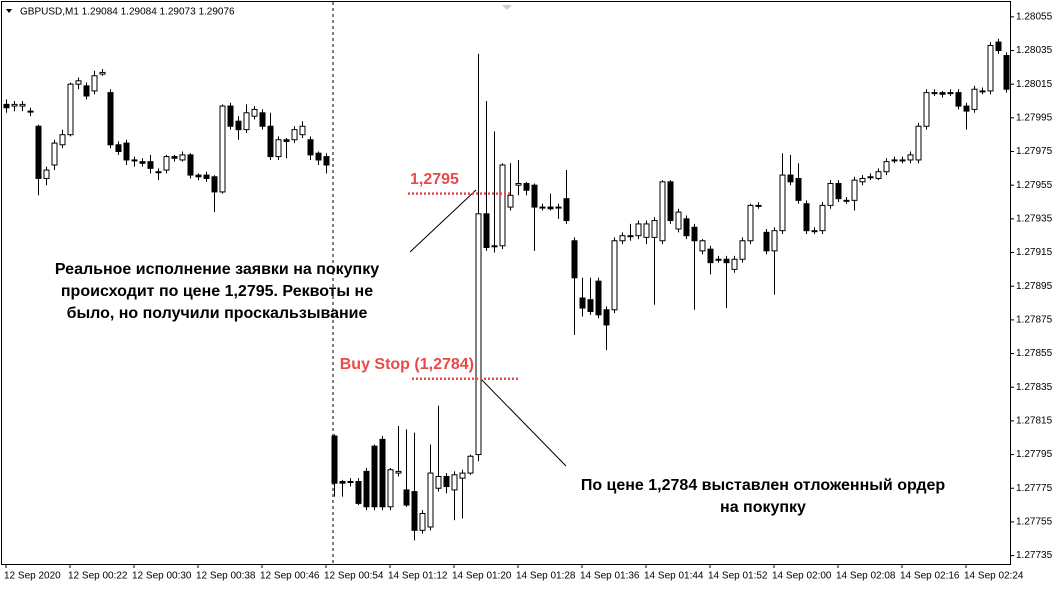 This screenshot has width=1060, height=593. Describe the element at coordinates (802, 576) in the screenshot. I see `x-tick-label: 14 Sep 02:00` at that location.